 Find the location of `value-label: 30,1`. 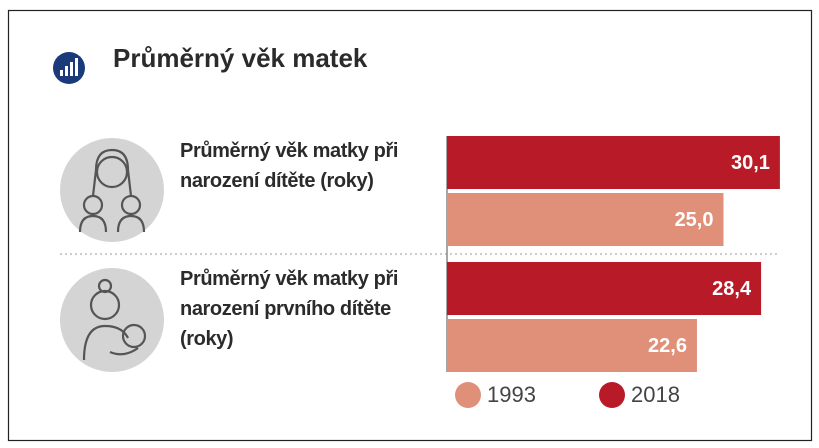

value-label: 30,1 is located at coordinates (750, 163).